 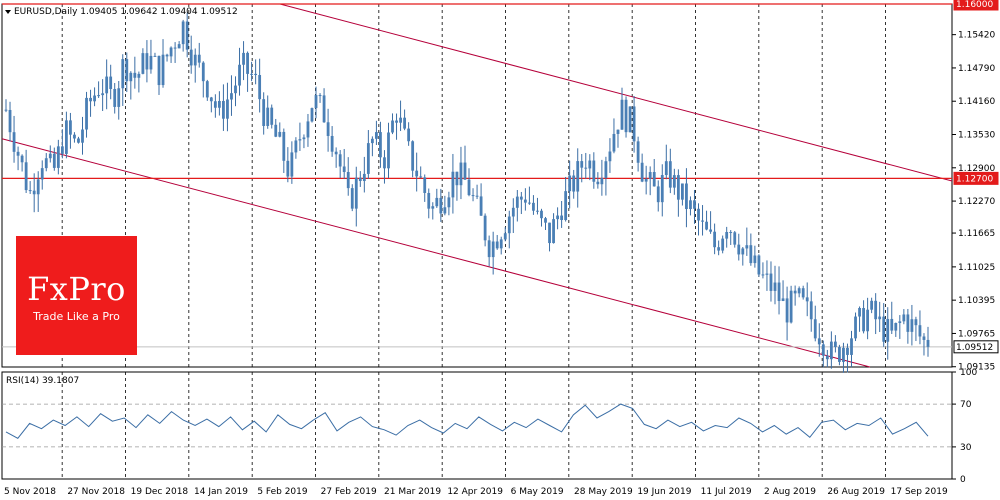 I want to click on y-tick-label: 1.14790, so click(x=976, y=69).